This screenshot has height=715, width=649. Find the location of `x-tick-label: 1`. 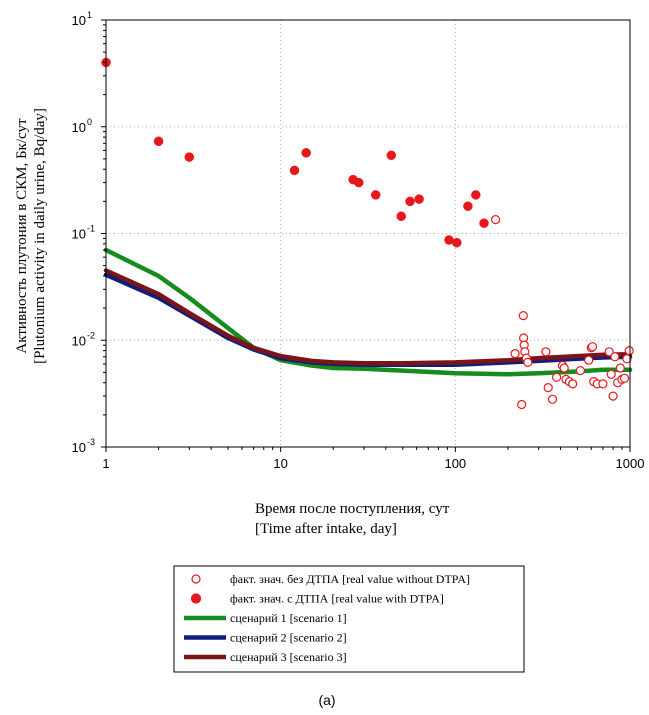

x-tick-label: 1 is located at coordinates (105, 463).